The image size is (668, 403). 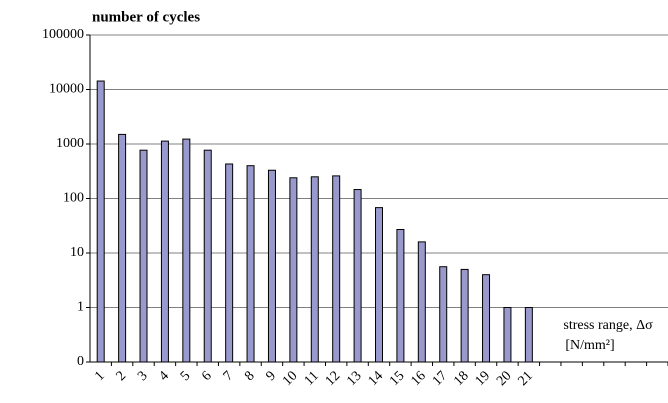 I want to click on x-tick-label: 14, so click(x=376, y=378).